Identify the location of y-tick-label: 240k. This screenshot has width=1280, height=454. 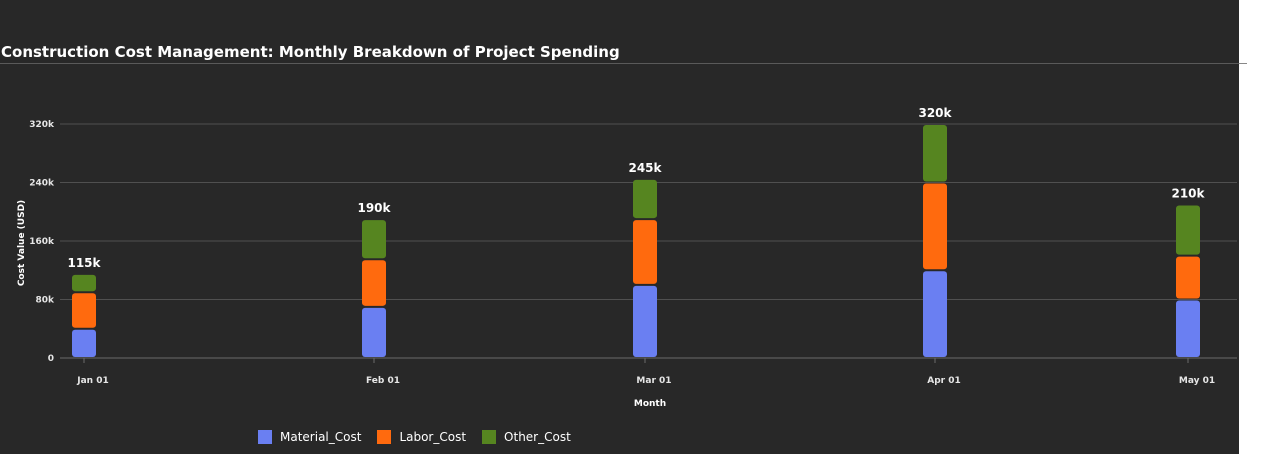
(42, 184).